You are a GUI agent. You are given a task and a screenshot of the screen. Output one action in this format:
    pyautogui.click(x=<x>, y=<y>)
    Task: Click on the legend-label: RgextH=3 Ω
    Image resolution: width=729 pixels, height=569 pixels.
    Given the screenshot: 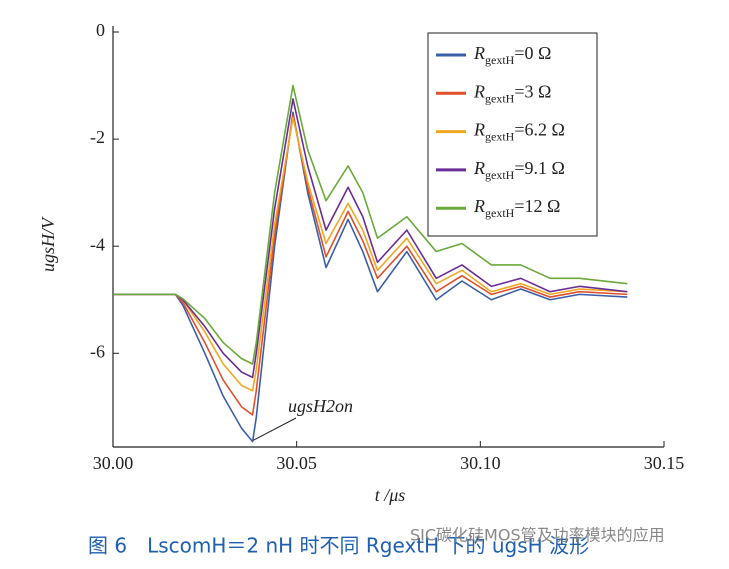 What is the action you would take?
    pyautogui.click(x=512, y=93)
    